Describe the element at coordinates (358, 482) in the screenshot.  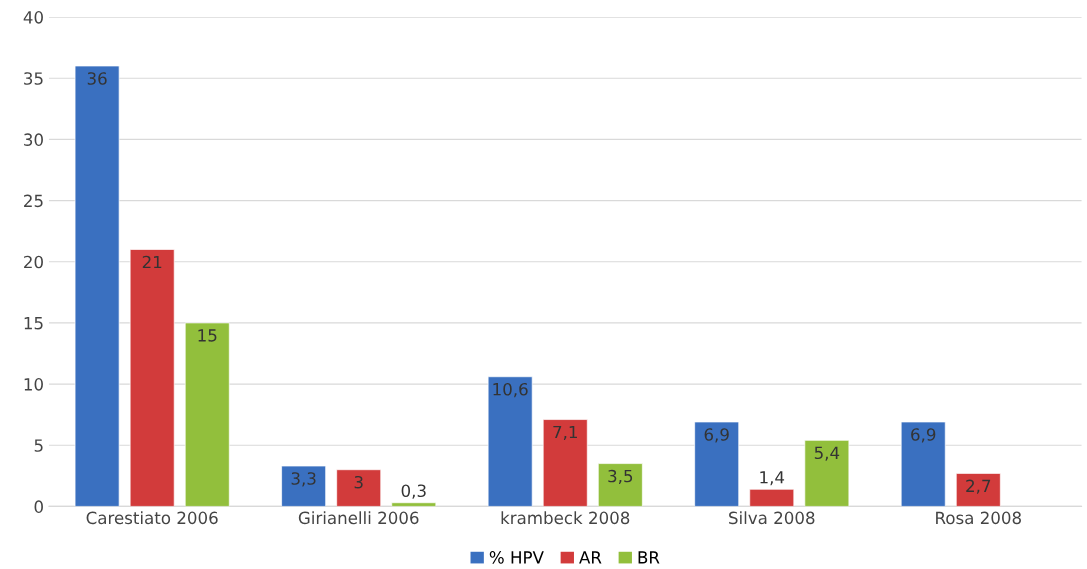
I see `data-label: 3` at that location.